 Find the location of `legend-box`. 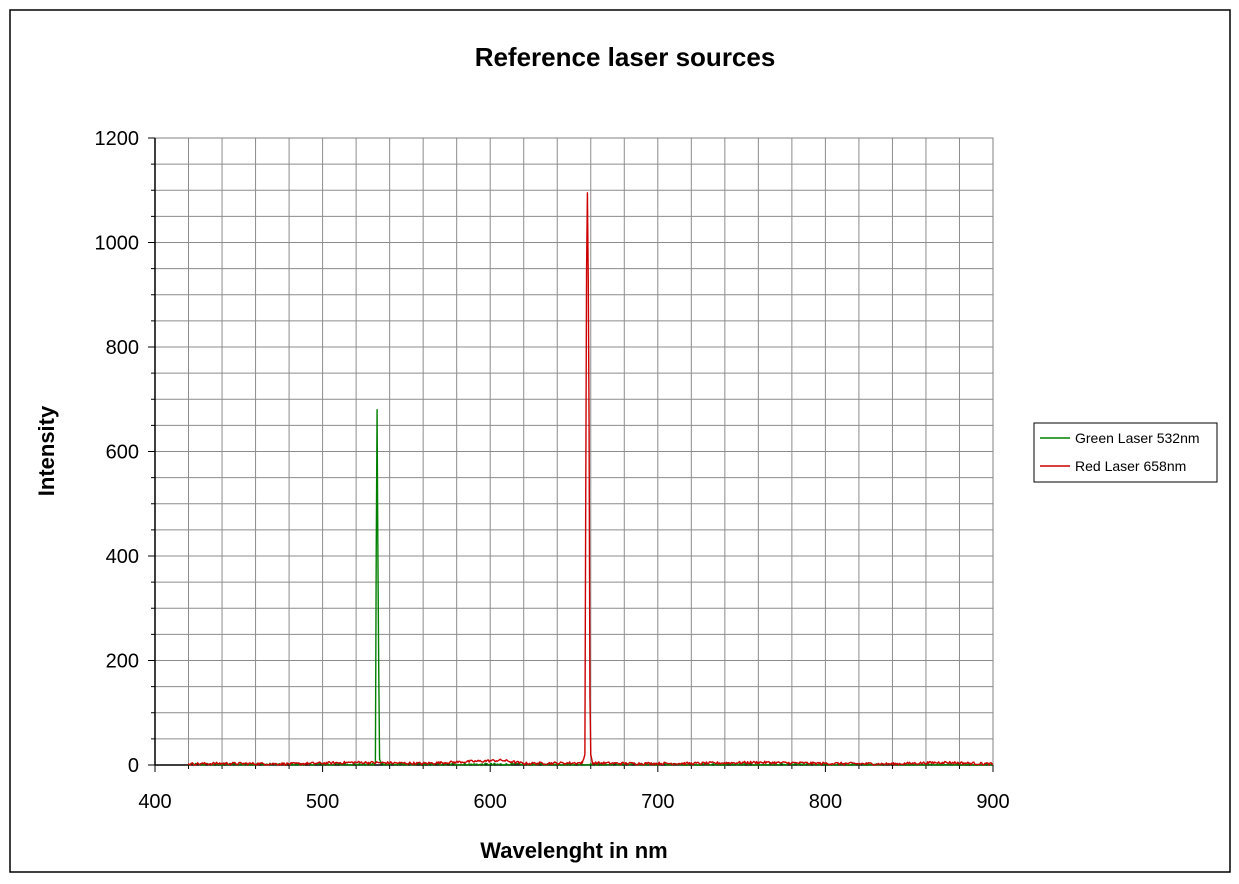

legend-box is located at coordinates (1125, 452).